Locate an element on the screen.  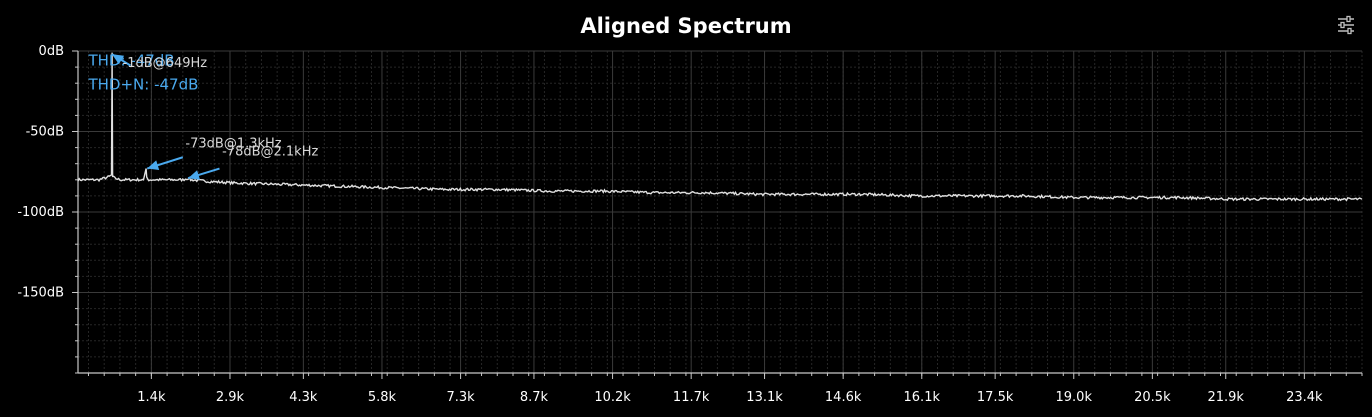
y-axis-ticks: 0dB -50dB -100dB -150dB is located at coordinates (47, 209).